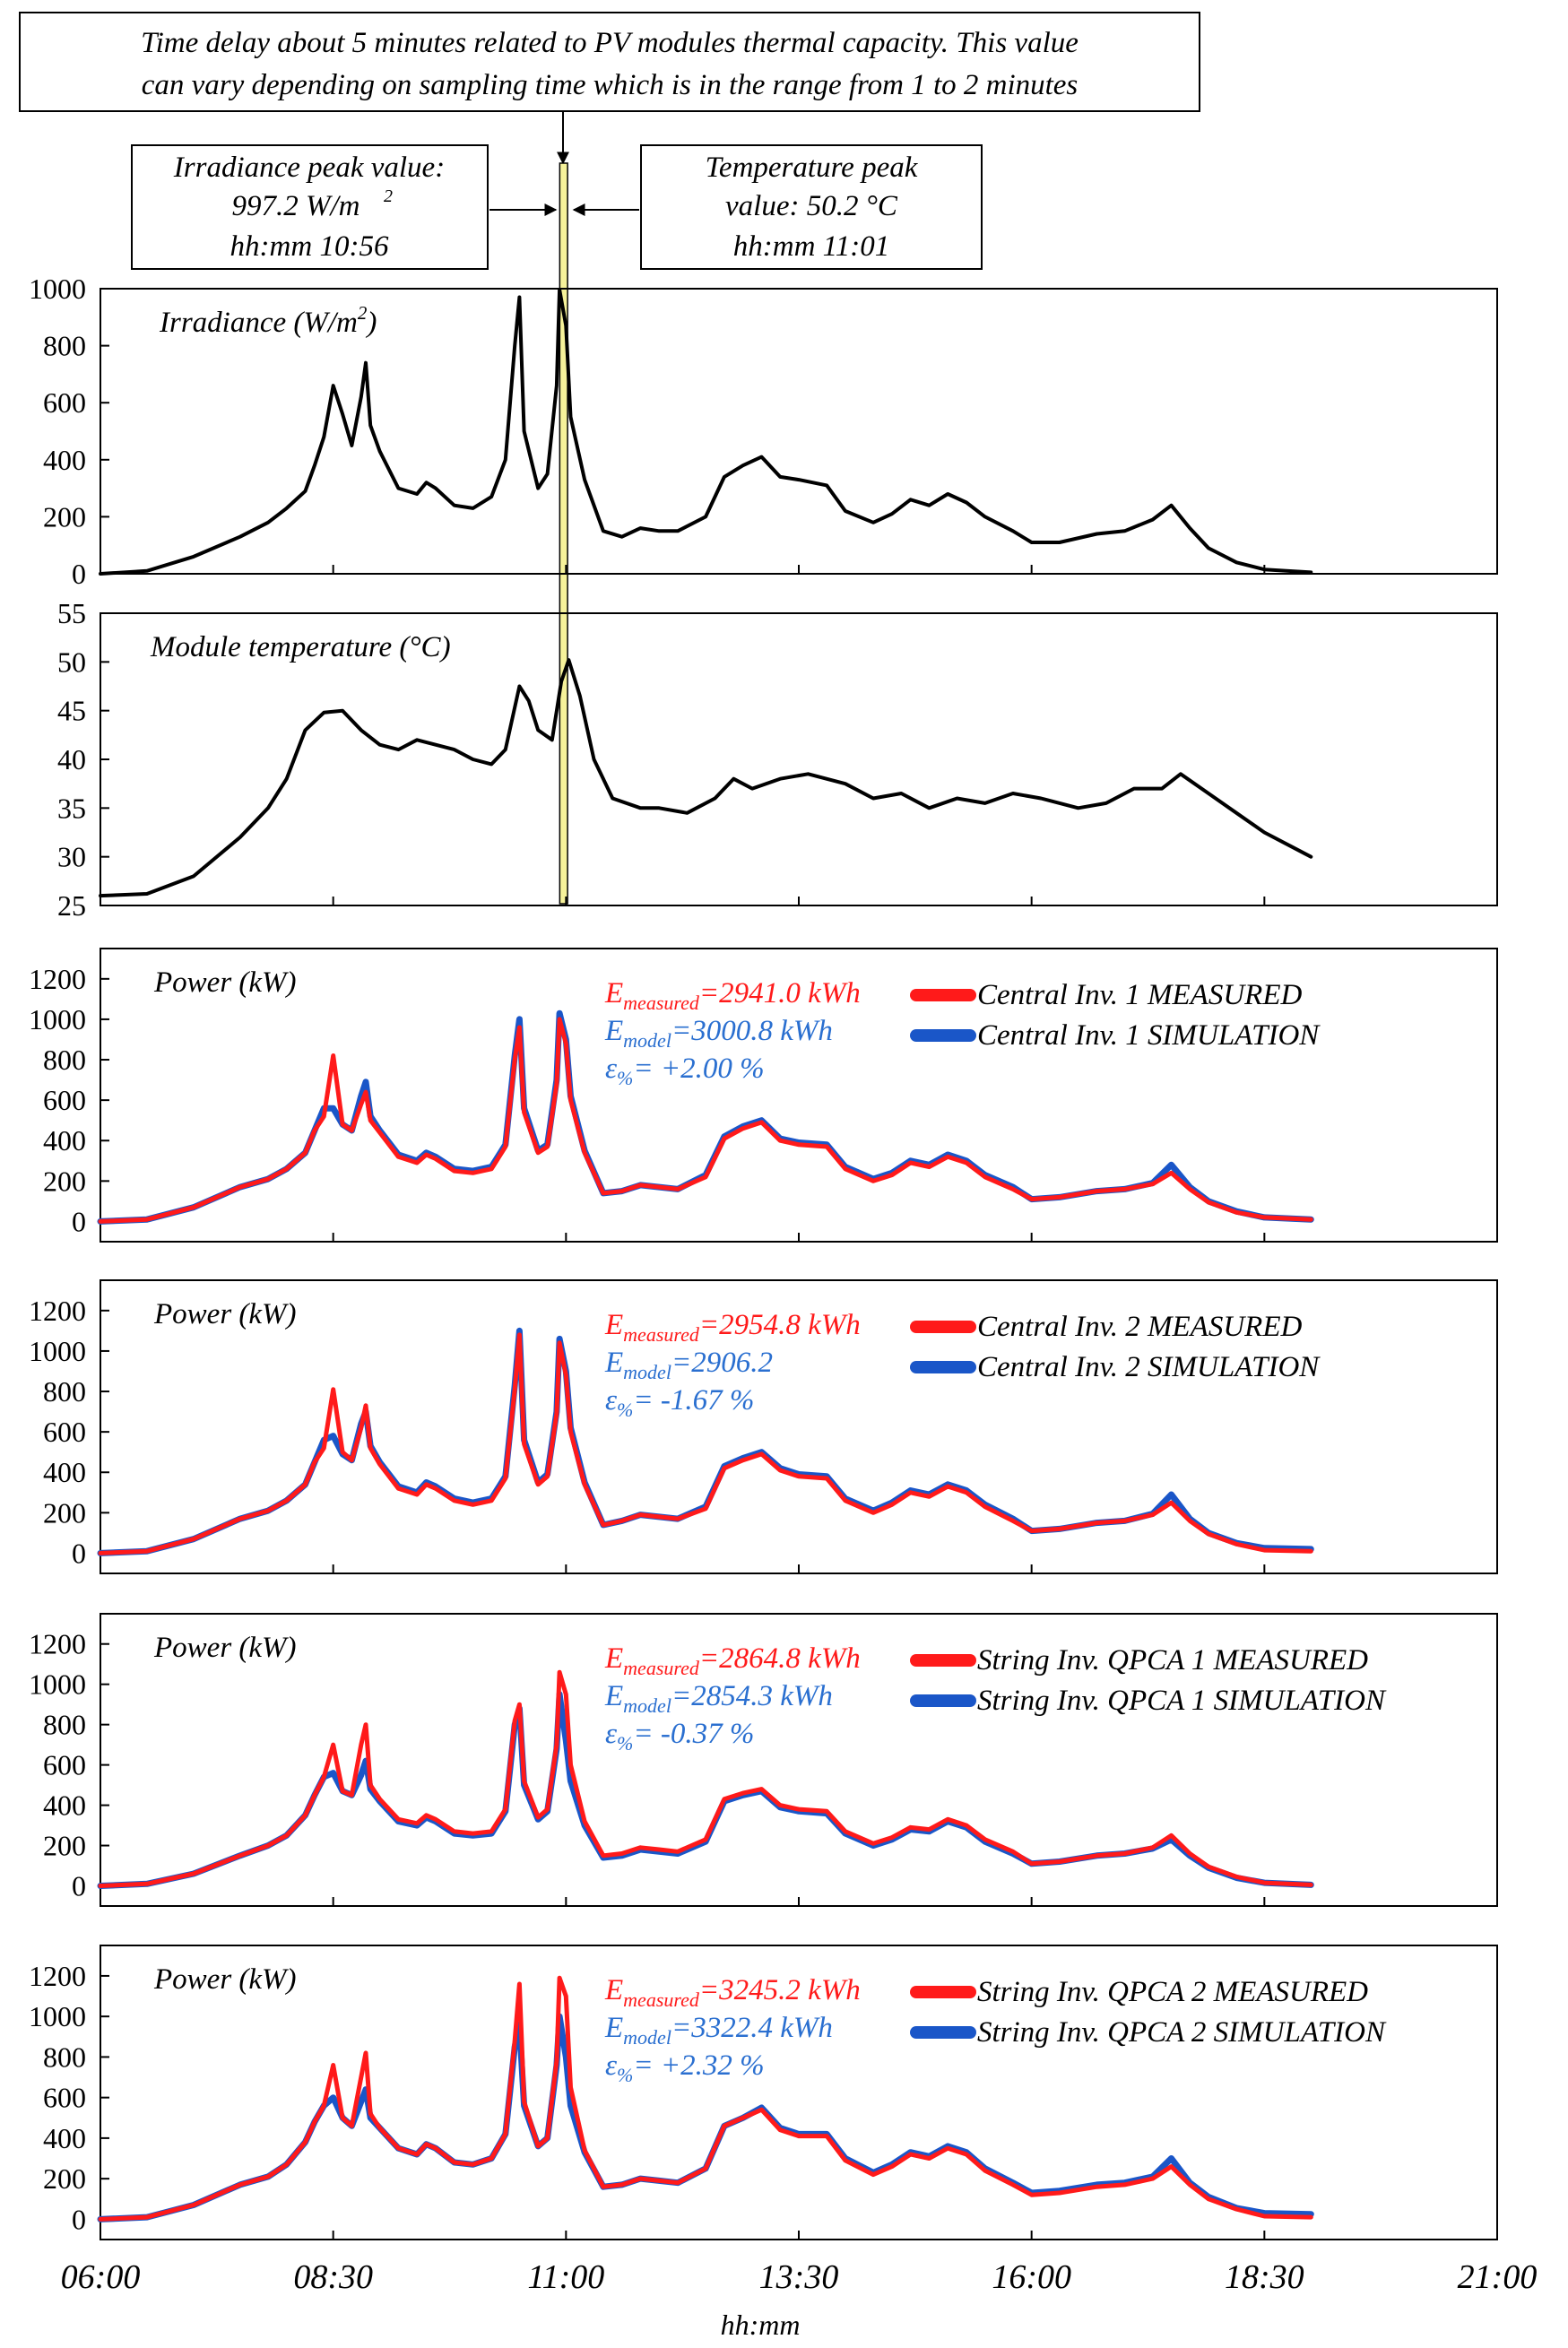 The image size is (1568, 2348). I want to click on energy-error: ε%= -0.37 %, so click(679, 1736).